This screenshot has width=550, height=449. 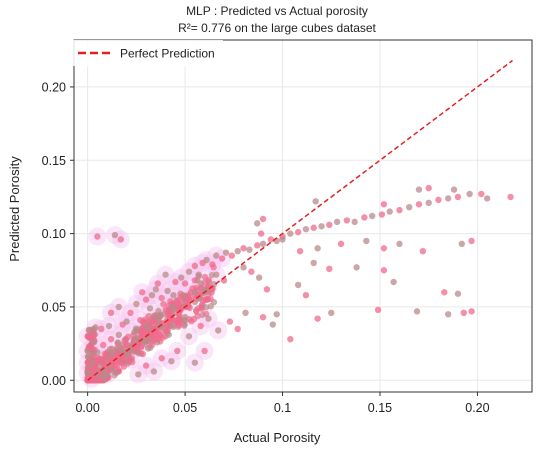 I want to click on y-tick-label: 0.00, so click(x=54, y=381).